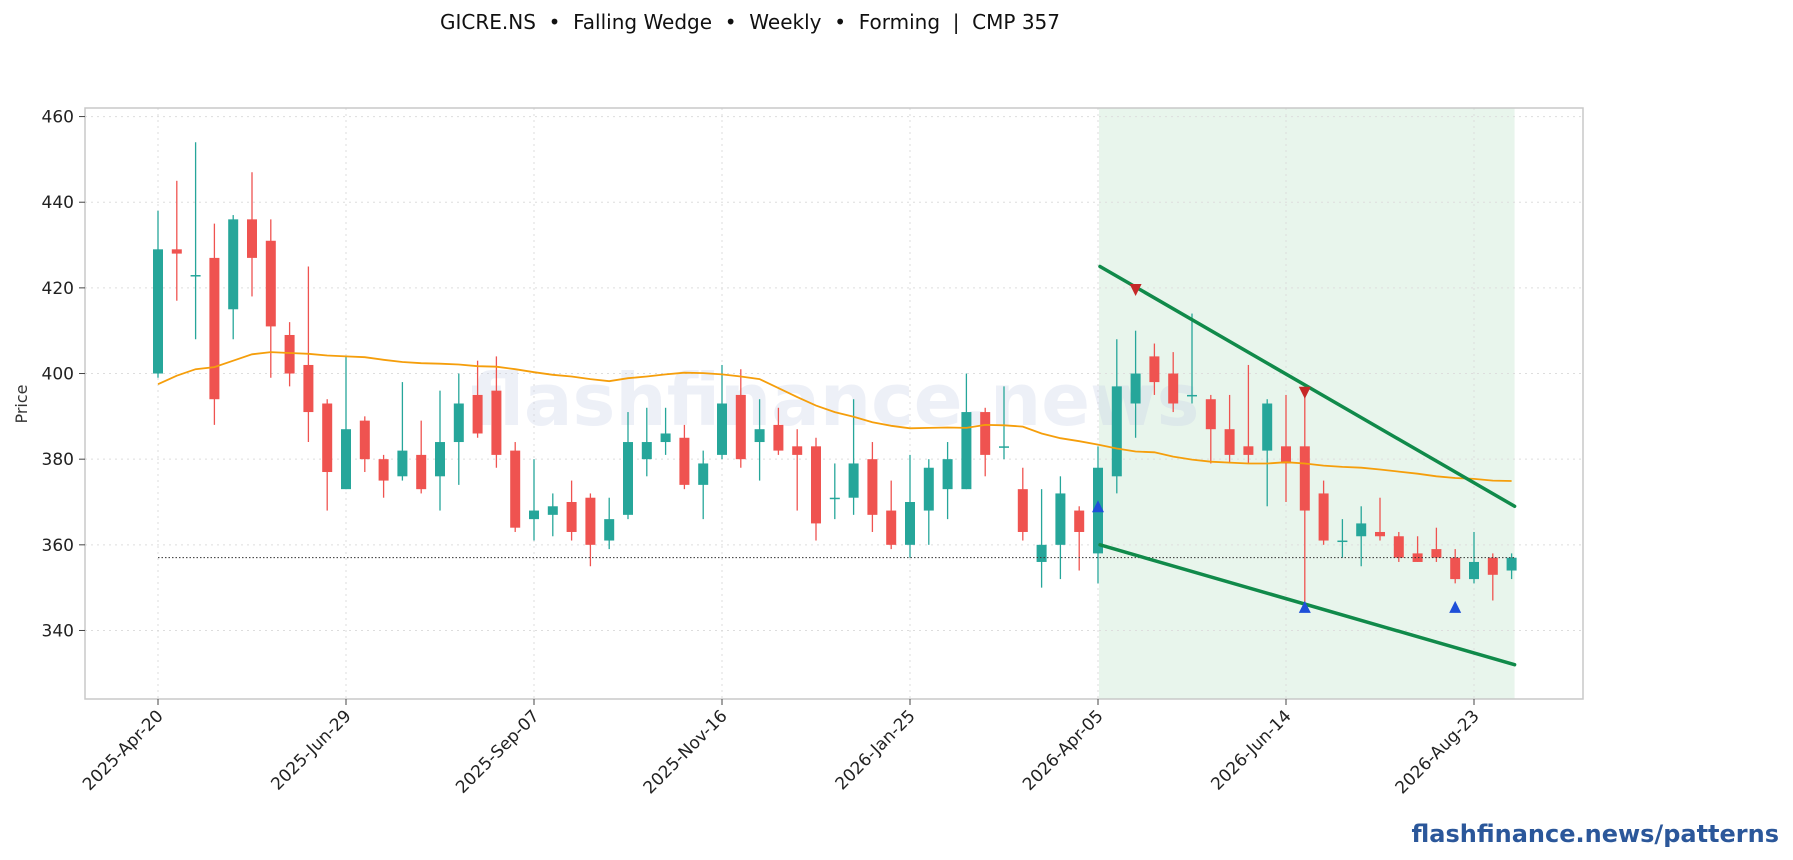 The image size is (1793, 860). Describe the element at coordinates (876, 750) in the screenshot. I see `x-tick-label: 2026-Jan-25` at that location.